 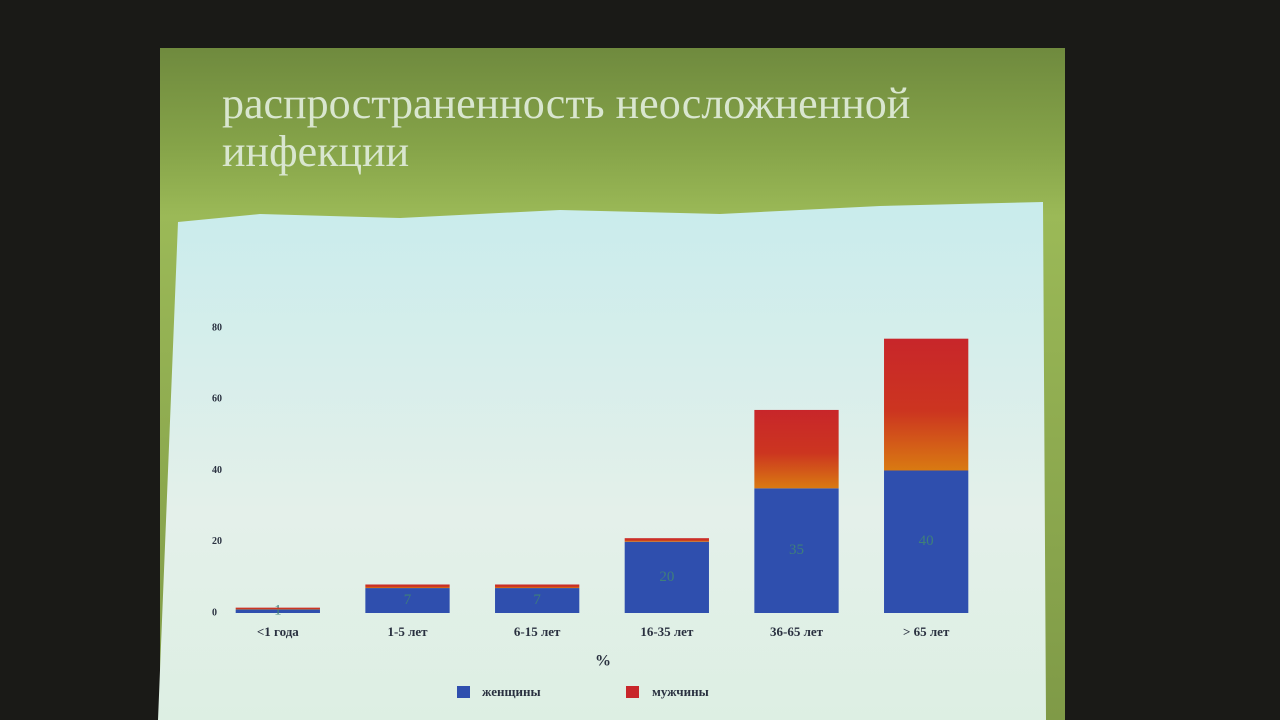 I want to click on x-tick-label: > 65 лет, so click(x=926, y=631).